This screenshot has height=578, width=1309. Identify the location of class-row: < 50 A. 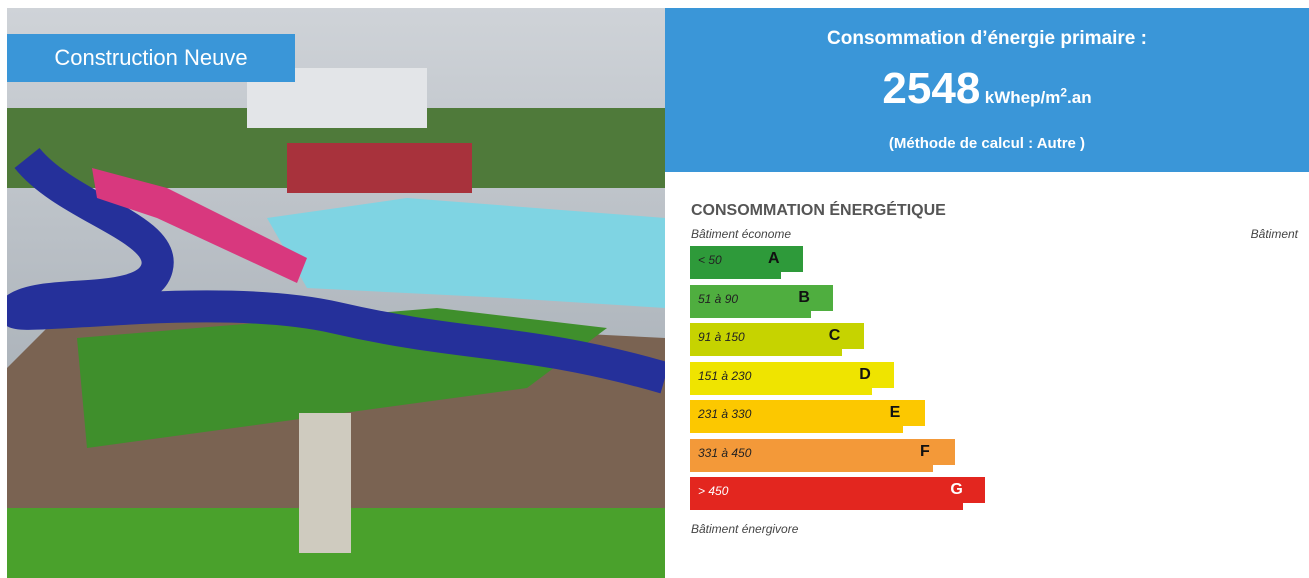
(746, 263).